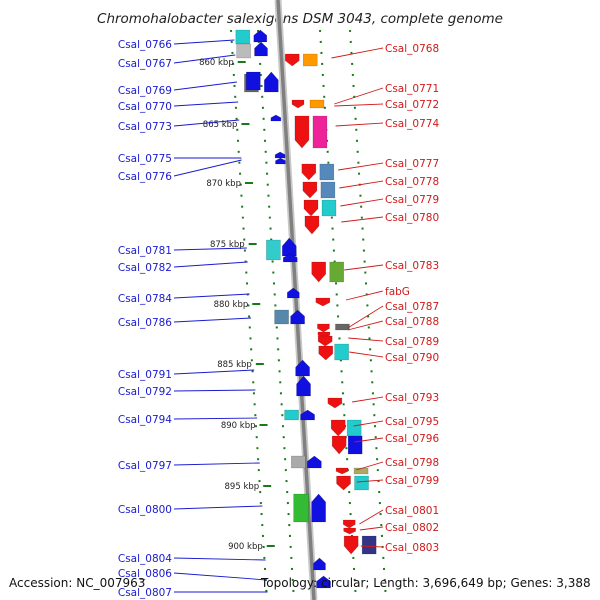 The width and height of the screenshot is (600, 600). What do you see at coordinates (145, 107) in the screenshot?
I see `gene-label-forward: Csal_0770` at bounding box center [145, 107].